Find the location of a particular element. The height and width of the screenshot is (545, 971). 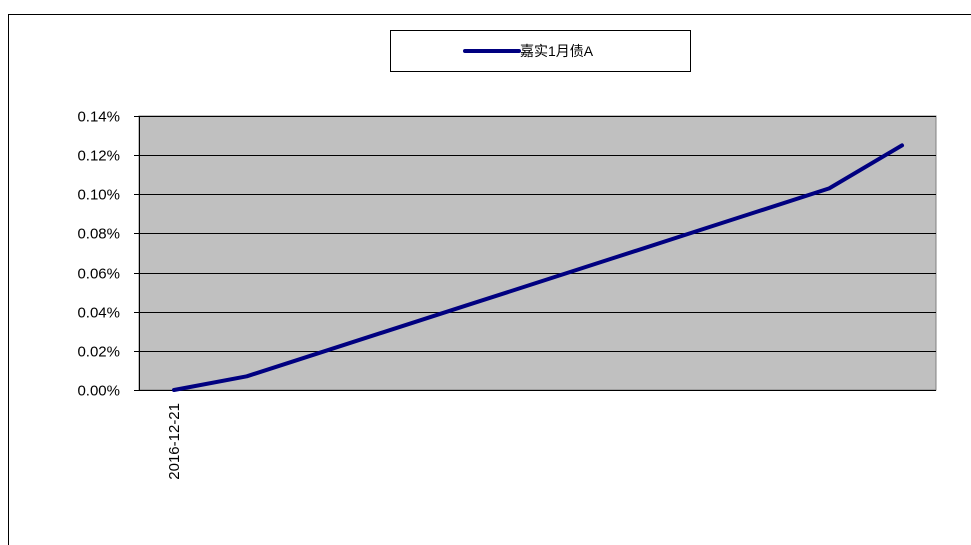

y-tick-label: 0.04% is located at coordinates (98, 313).